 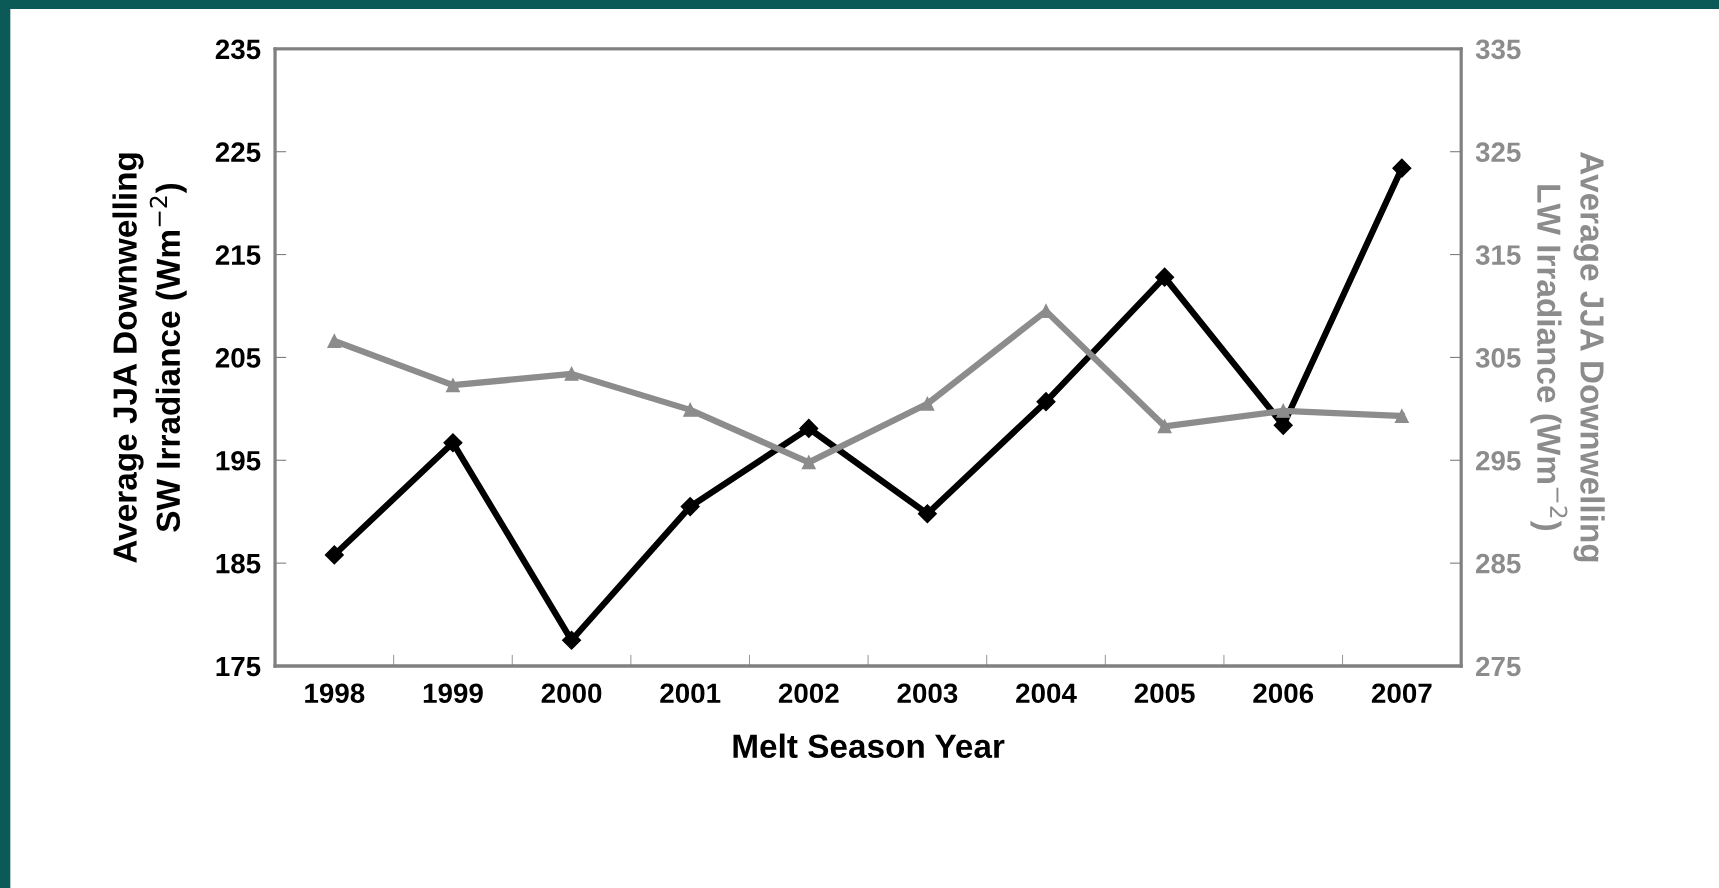 What do you see at coordinates (1498, 666) in the screenshot?
I see `y2-tick-label: 275` at bounding box center [1498, 666].